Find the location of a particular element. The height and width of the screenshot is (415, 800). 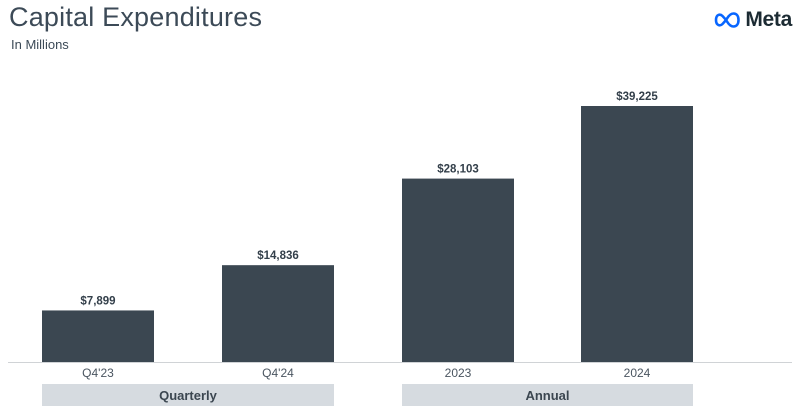

data-label-0: $7,899 is located at coordinates (97, 301).